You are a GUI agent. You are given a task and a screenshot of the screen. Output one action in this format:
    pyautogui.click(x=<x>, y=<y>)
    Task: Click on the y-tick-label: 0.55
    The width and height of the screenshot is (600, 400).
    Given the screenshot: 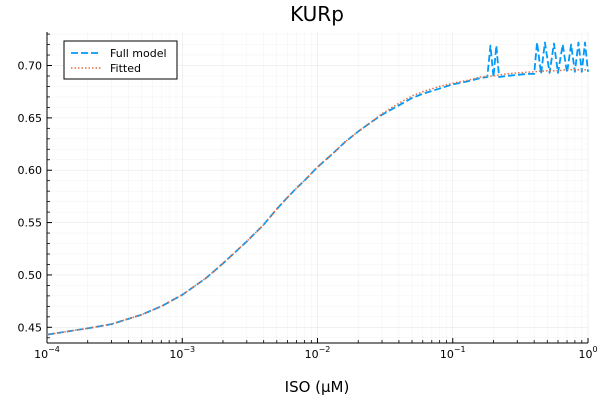 What is the action you would take?
    pyautogui.click(x=30, y=223)
    